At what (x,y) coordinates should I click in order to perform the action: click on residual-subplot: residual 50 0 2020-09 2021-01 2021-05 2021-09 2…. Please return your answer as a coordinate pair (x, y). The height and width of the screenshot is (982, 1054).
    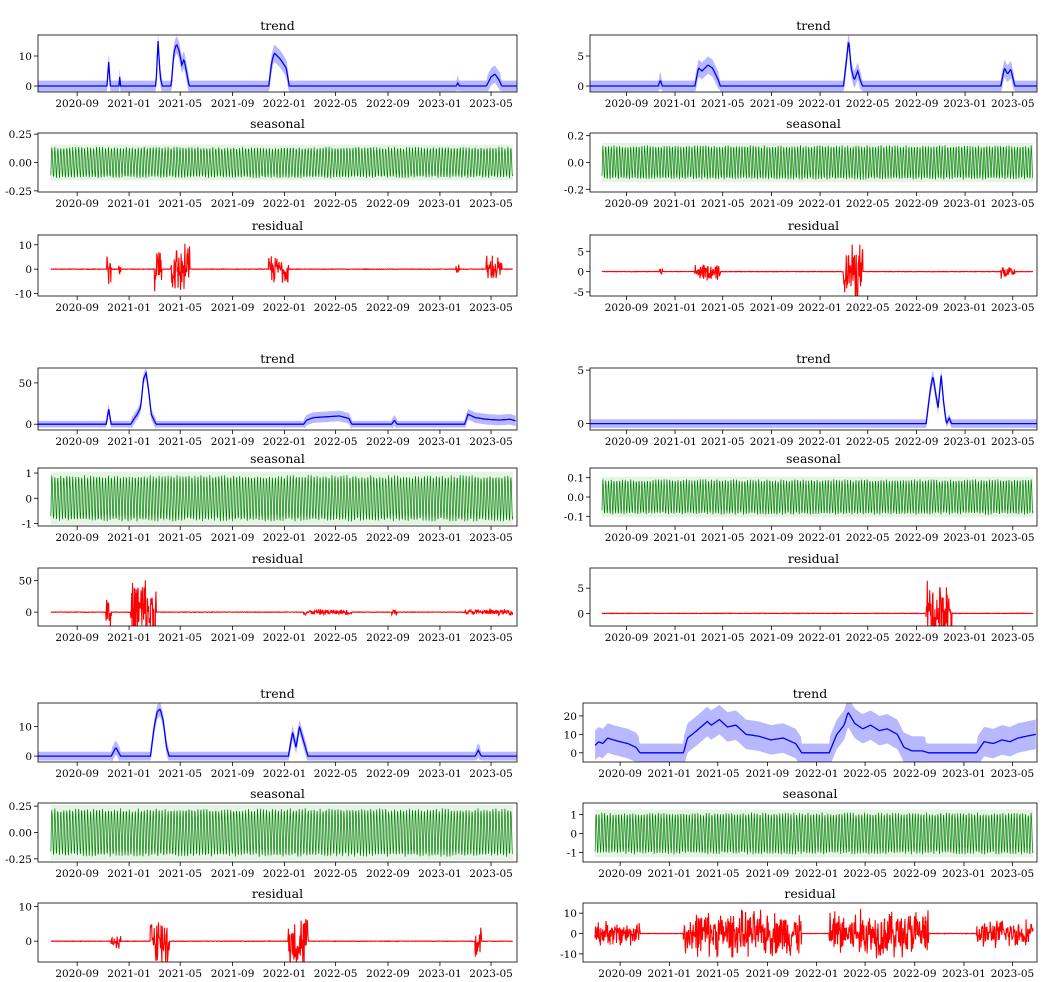
    Looking at the image, I should click on (268, 597).